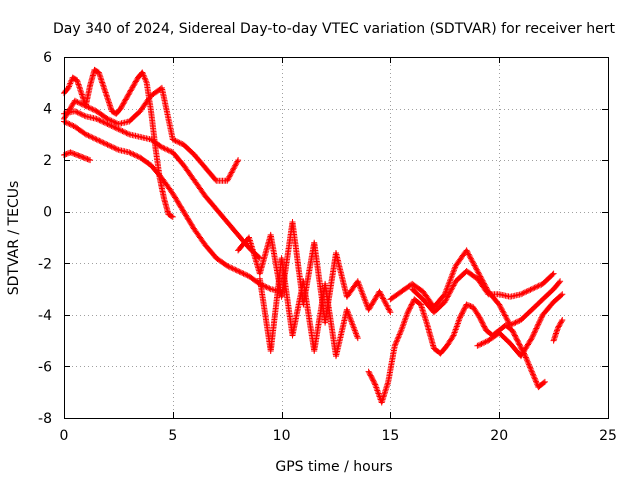  Describe the element at coordinates (45, 367) in the screenshot. I see `y-tick-label: -6` at that location.